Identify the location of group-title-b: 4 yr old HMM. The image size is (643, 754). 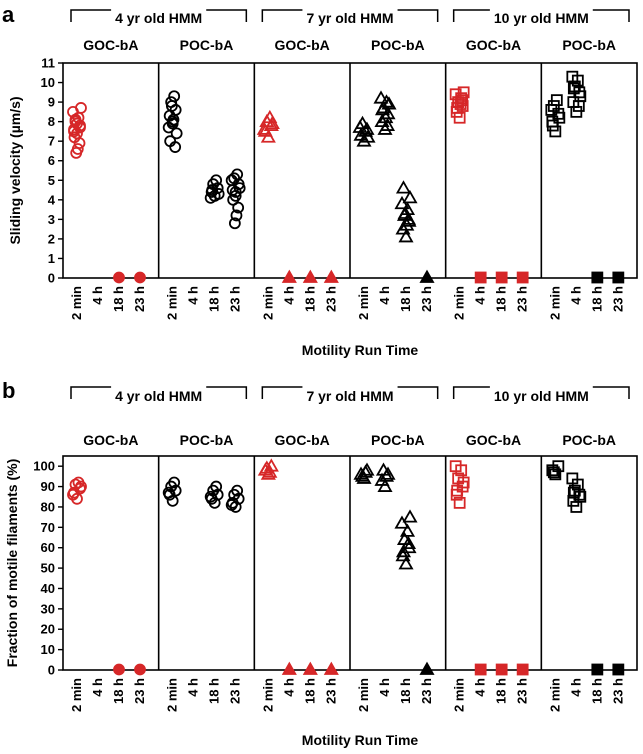
(158, 396).